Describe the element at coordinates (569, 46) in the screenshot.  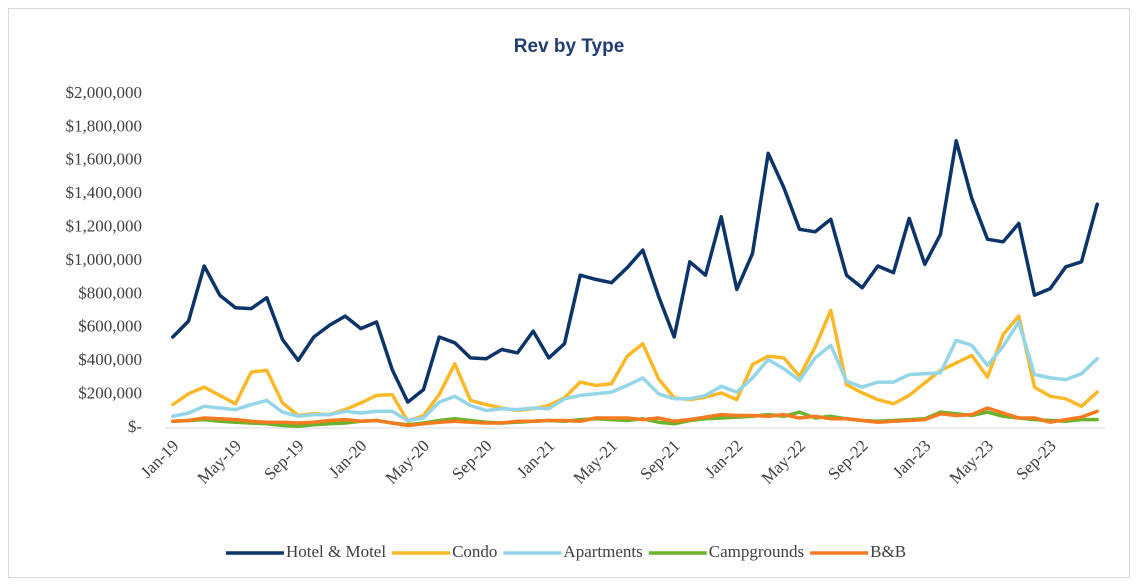
I see `chart-title: Rev by Type` at that location.